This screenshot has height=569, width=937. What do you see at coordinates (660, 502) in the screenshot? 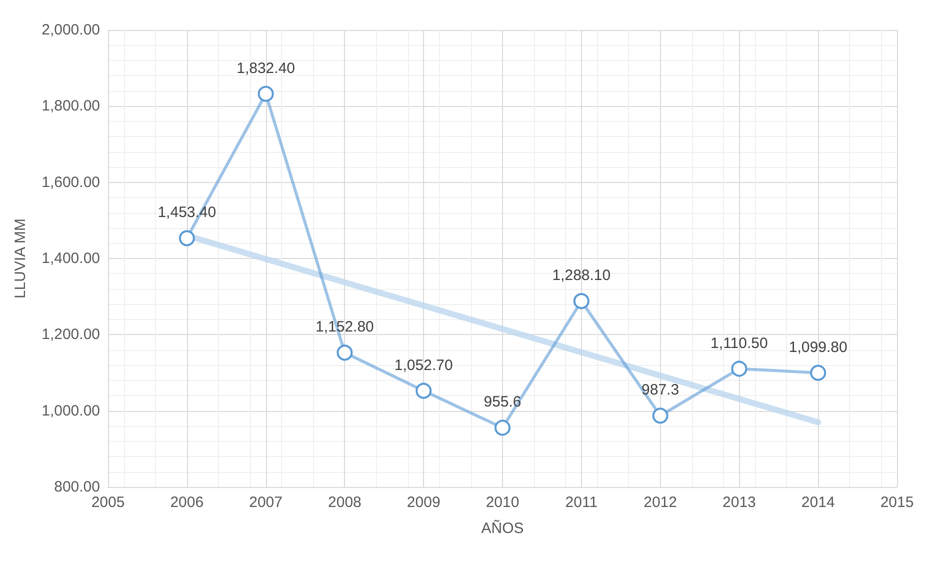
I see `x-tick-label: 2012` at bounding box center [660, 502].